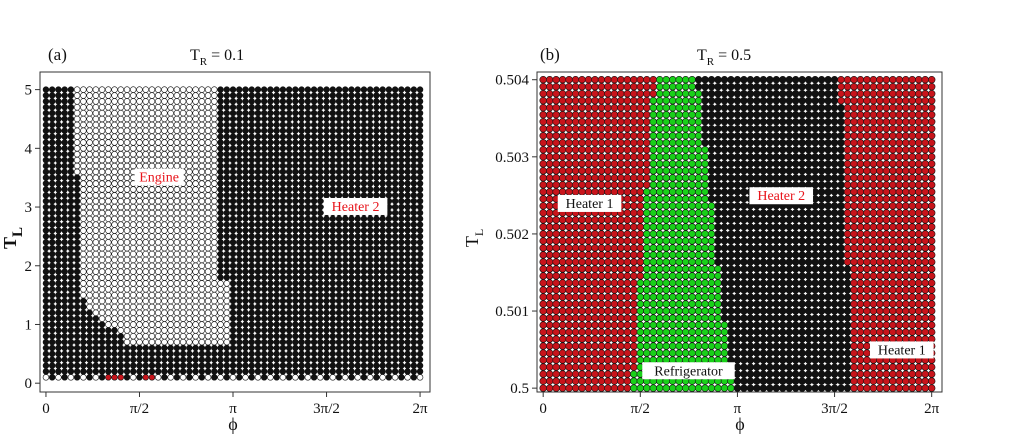 This screenshot has height=436, width=1035. I want to click on annotation-background, so click(159, 177).